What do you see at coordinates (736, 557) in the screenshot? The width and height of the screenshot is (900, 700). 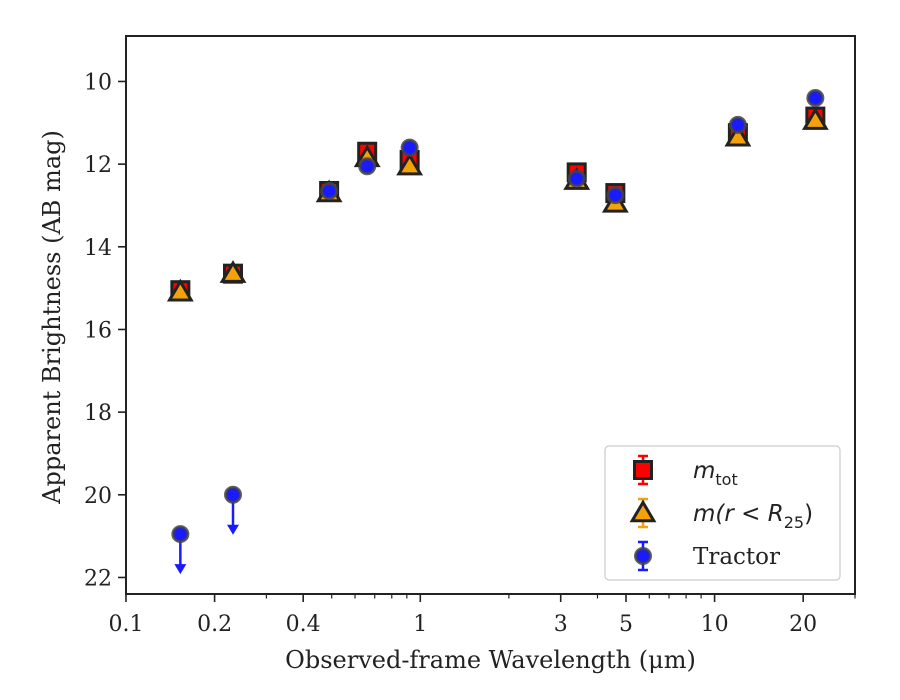 I see `legend-label: Tractor` at bounding box center [736, 557].